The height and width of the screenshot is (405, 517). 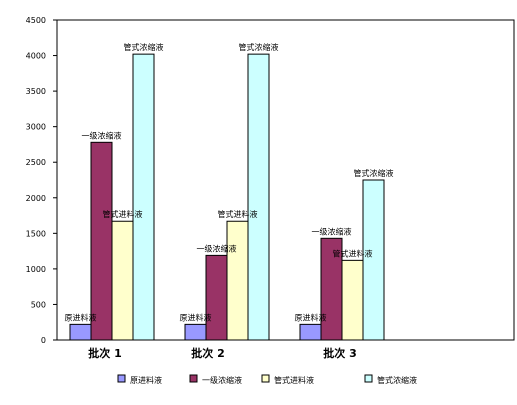 What do you see at coordinates (43, 340) in the screenshot?
I see `y-tick-label: 0` at bounding box center [43, 340].